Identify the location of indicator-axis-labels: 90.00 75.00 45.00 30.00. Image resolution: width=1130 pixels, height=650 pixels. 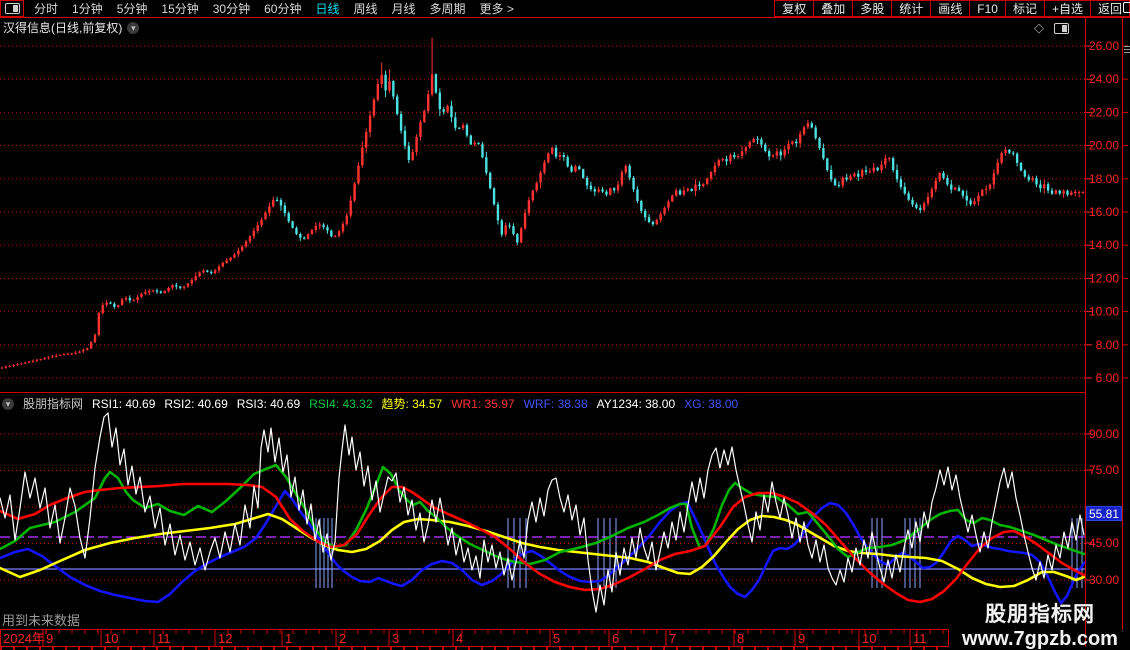
(1102, 507).